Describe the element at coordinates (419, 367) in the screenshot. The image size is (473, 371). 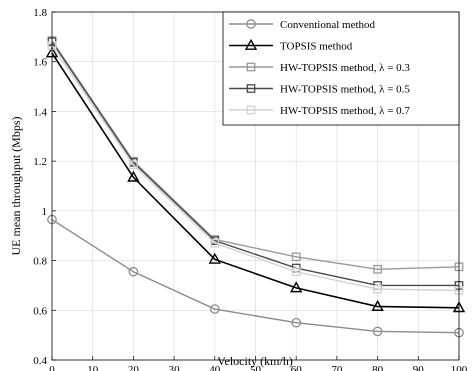
I see `x-tick-label: 90` at that location.